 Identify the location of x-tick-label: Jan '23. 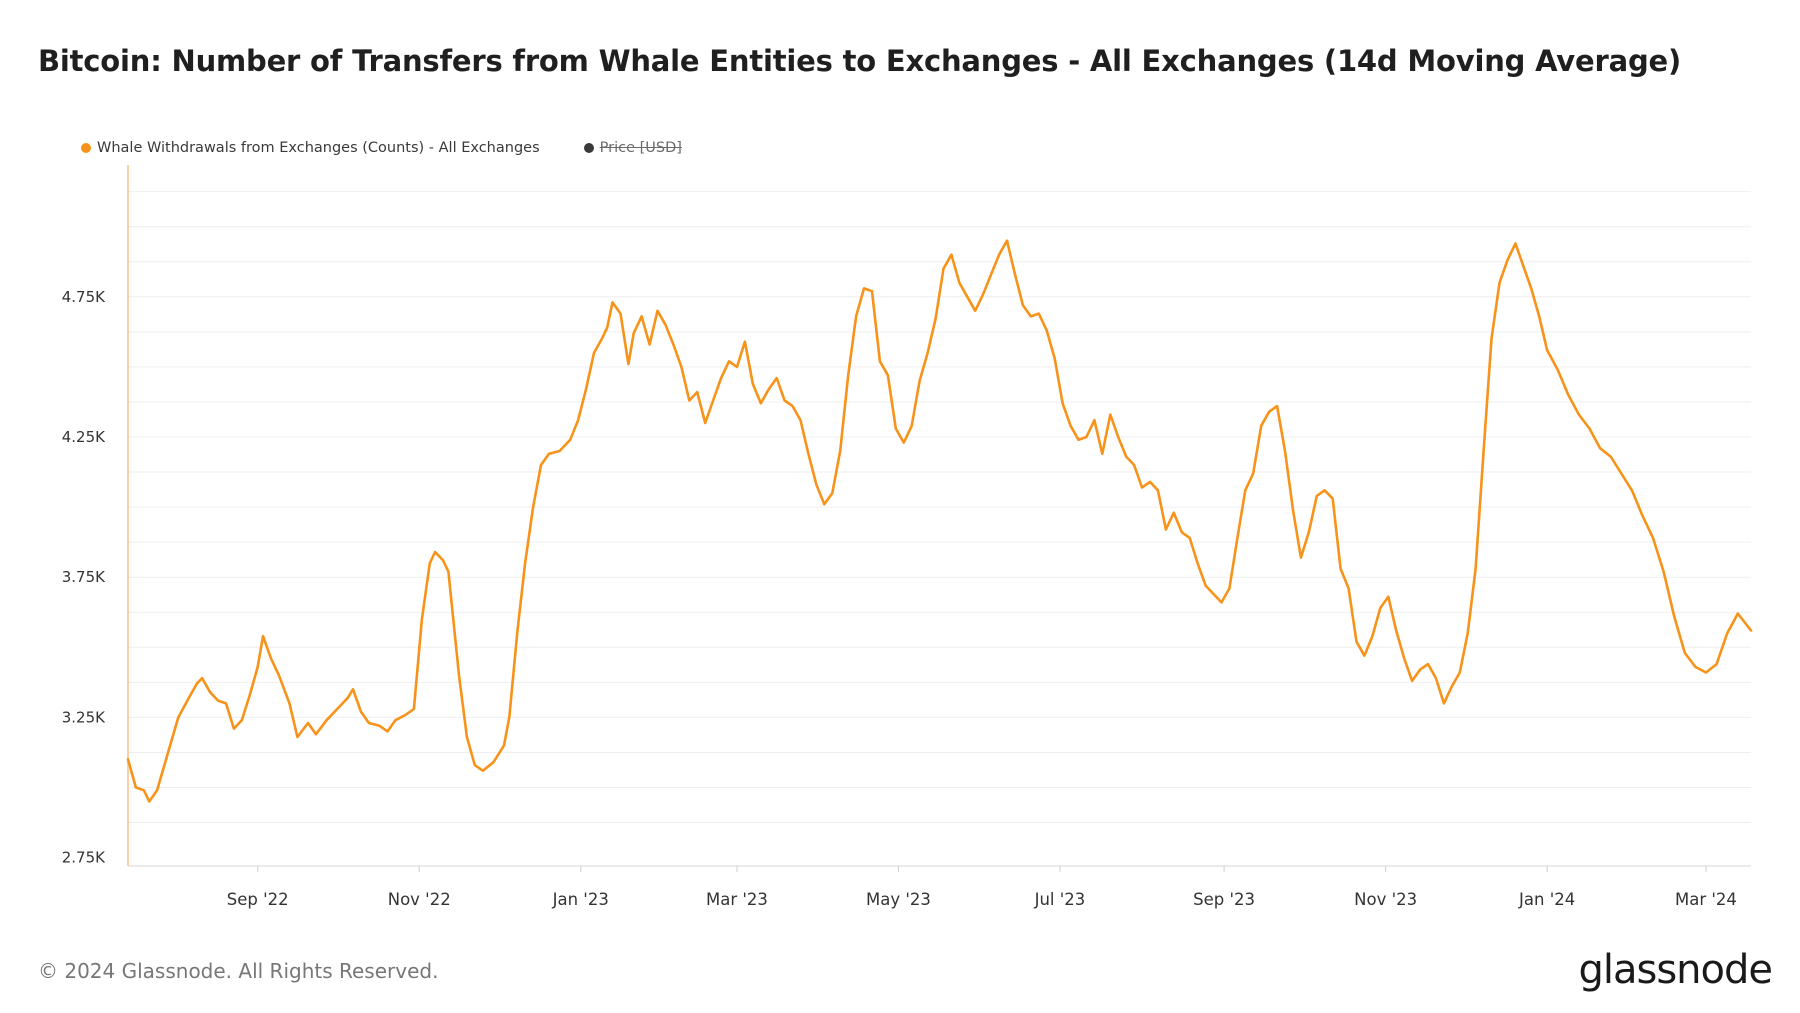
(580, 899).